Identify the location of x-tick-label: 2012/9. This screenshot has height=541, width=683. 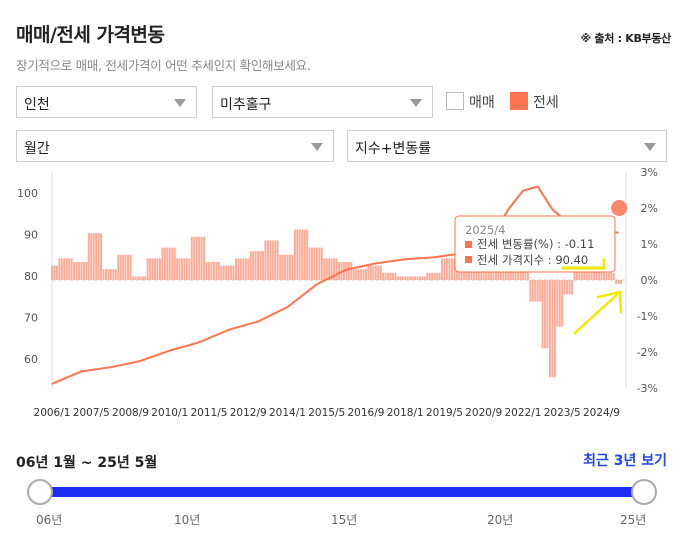
(248, 413).